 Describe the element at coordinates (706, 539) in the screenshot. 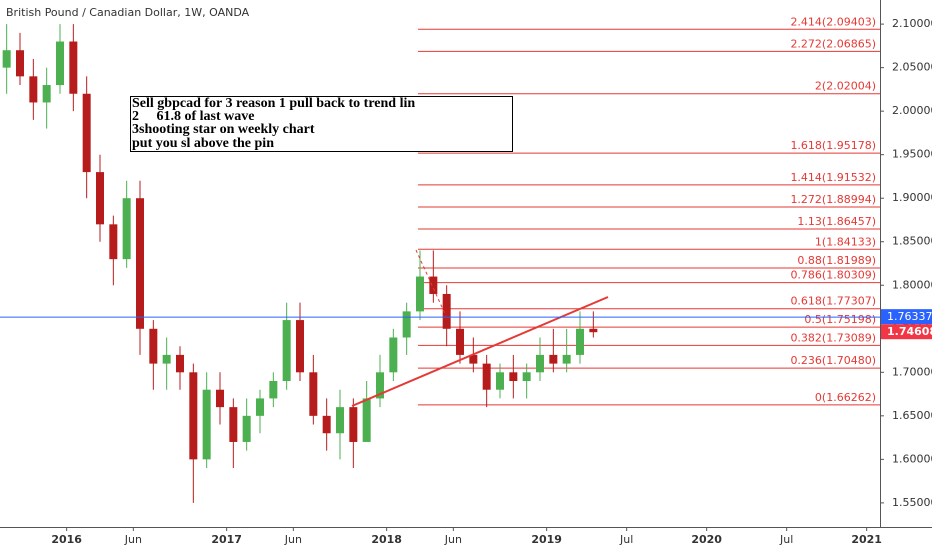

I see `x-tick-label: 2020` at that location.